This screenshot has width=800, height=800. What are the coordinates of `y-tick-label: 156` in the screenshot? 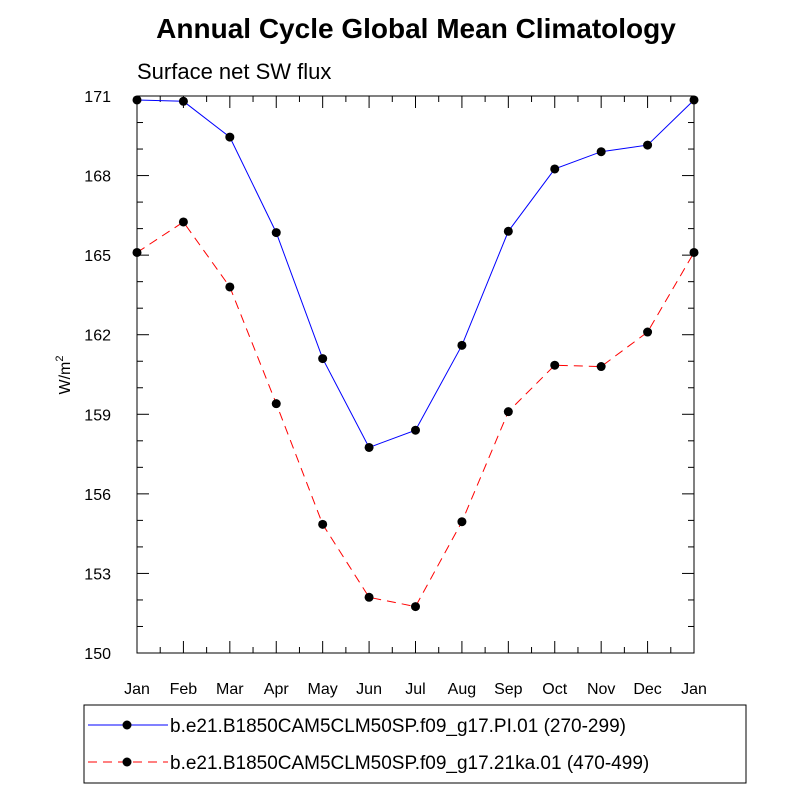 It's located at (97, 495).